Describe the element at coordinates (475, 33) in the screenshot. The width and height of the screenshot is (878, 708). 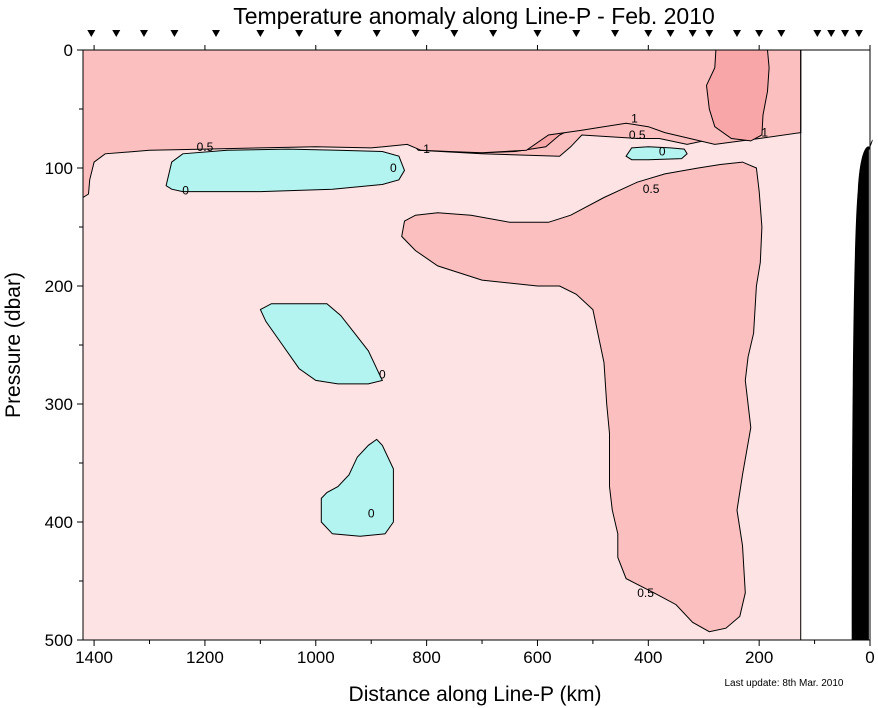
I see `station-markers` at that location.